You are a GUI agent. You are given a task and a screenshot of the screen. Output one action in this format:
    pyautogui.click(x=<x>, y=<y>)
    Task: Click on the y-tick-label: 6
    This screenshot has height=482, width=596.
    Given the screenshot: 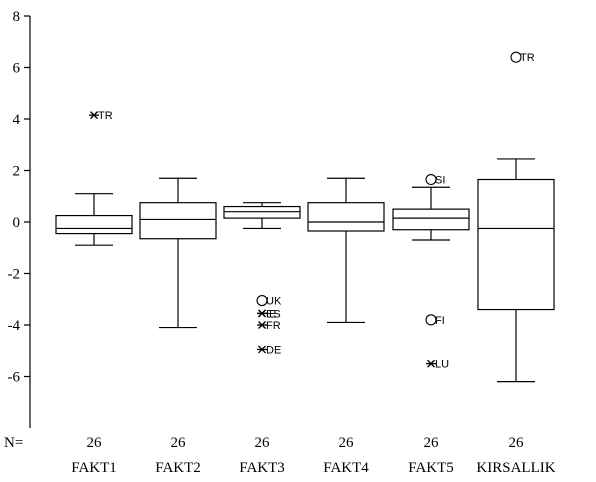 What is the action you would take?
    pyautogui.click(x=17, y=69)
    